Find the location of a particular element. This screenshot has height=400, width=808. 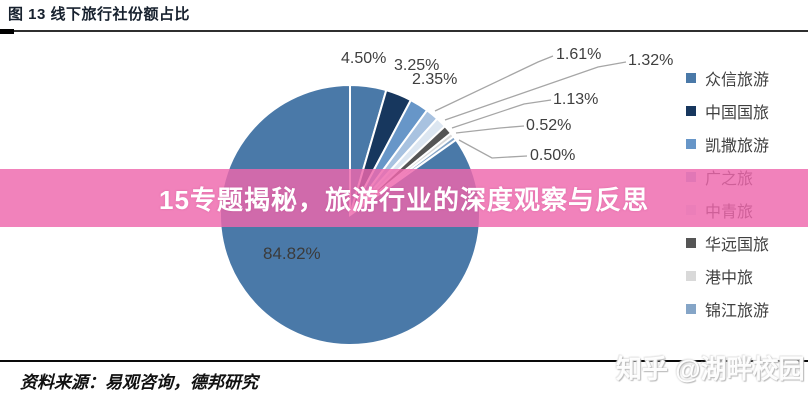

legend-label: 锦江旅游 is located at coordinates (737, 311).